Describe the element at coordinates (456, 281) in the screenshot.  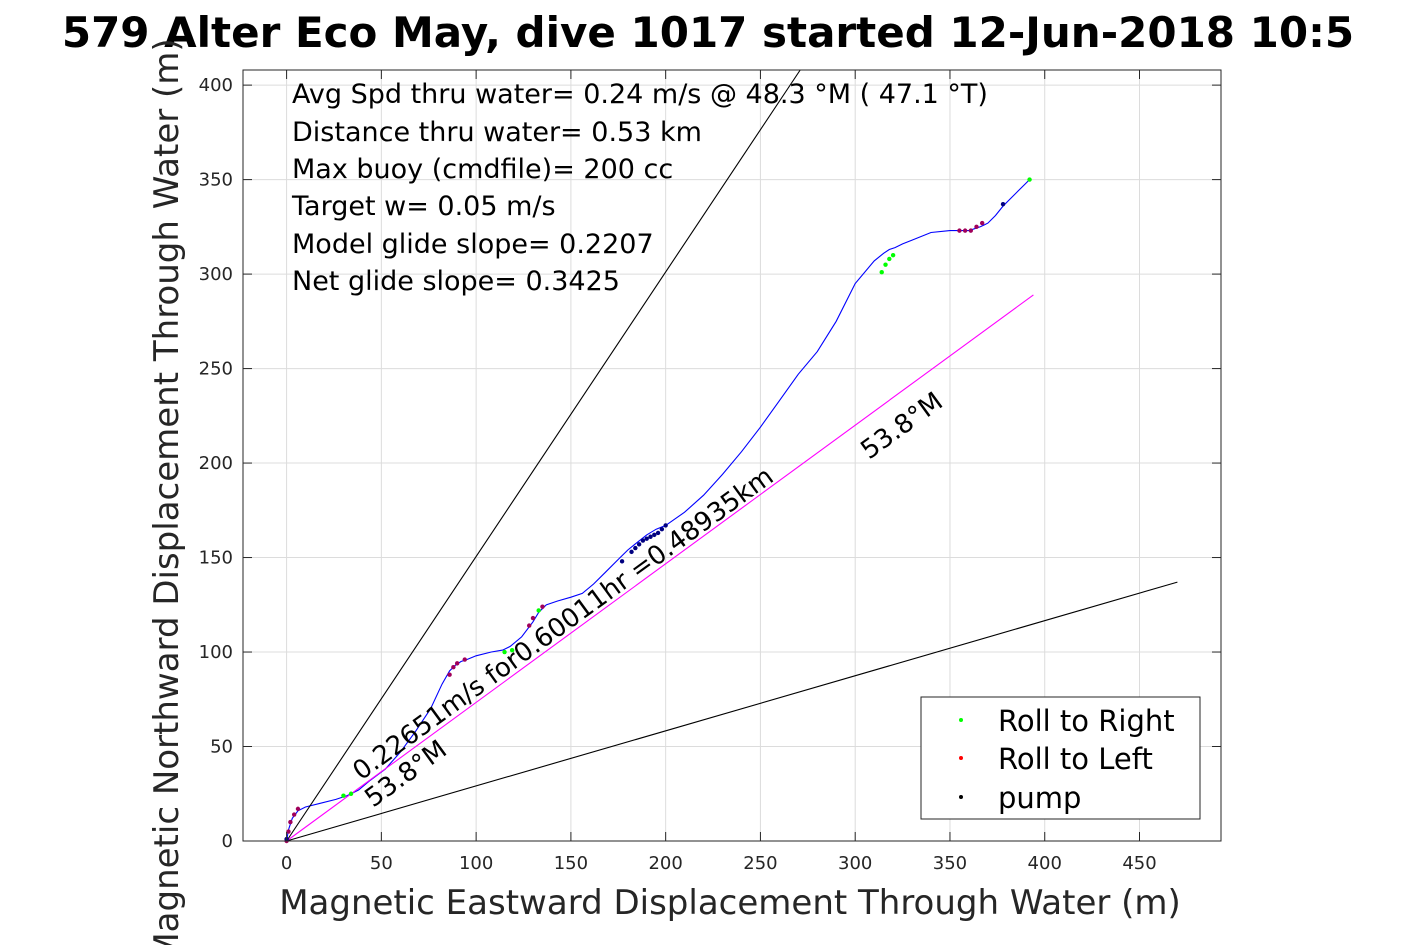
I see `annotation-net-glide: Net glide slope= 0.3425` at that location.